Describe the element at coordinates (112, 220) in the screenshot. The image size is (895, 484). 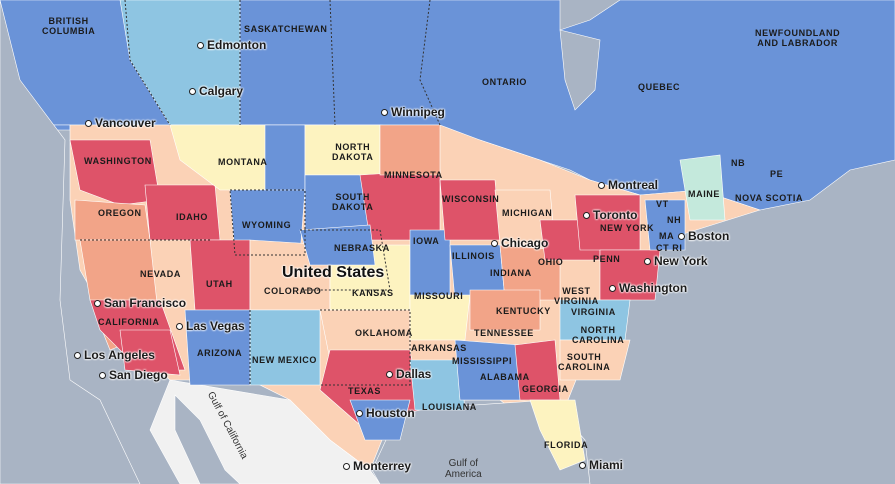
I see `area-oregon` at that location.